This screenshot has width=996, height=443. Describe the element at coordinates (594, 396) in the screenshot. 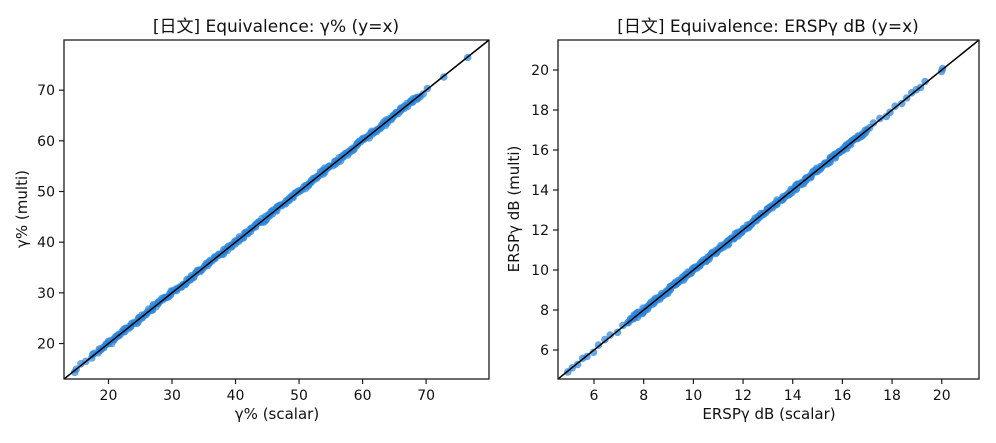

I see `x-tick-label: 6` at that location.